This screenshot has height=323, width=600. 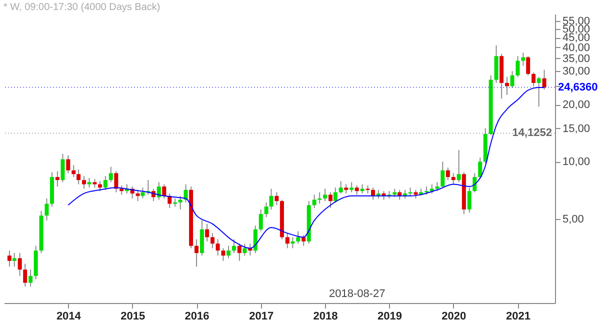 I want to click on x-tick-label: 2014, so click(x=69, y=316).